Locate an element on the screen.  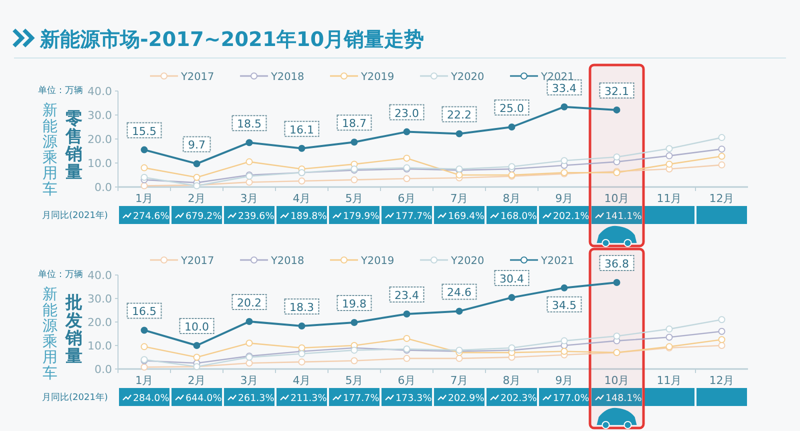
data-label: 33.4 is located at coordinates (564, 88).